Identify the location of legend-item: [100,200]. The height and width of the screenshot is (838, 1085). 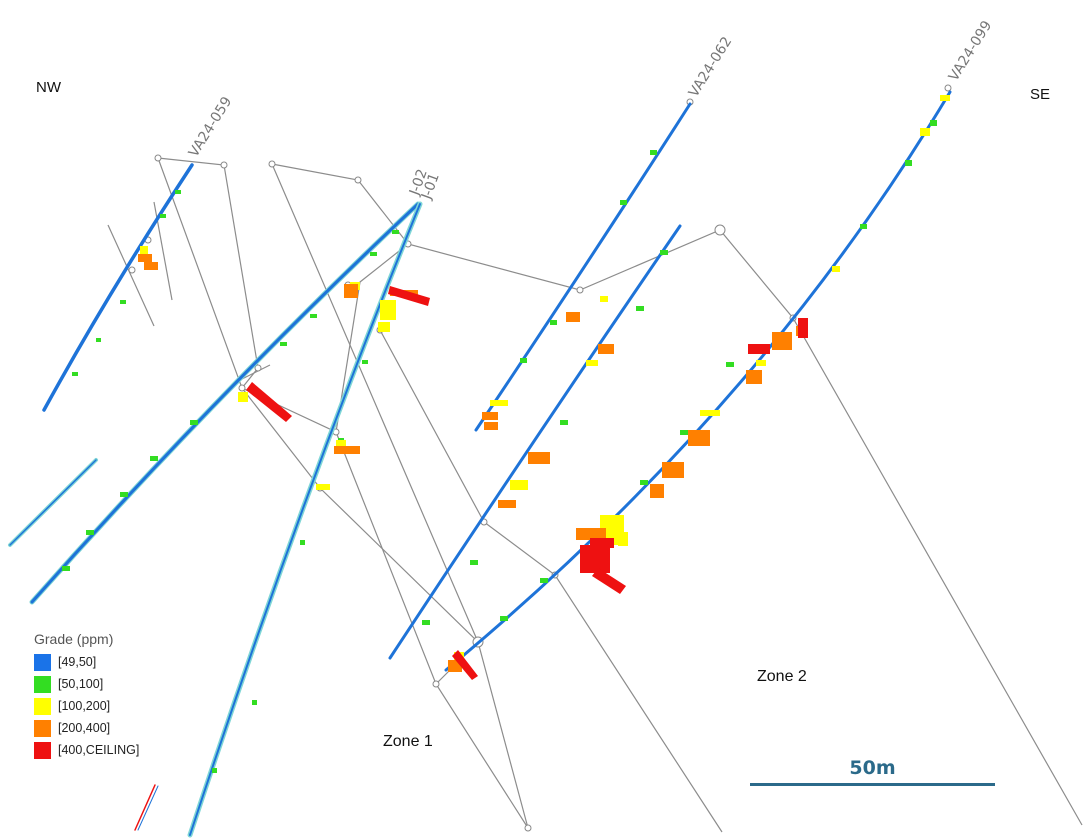
(114, 706).